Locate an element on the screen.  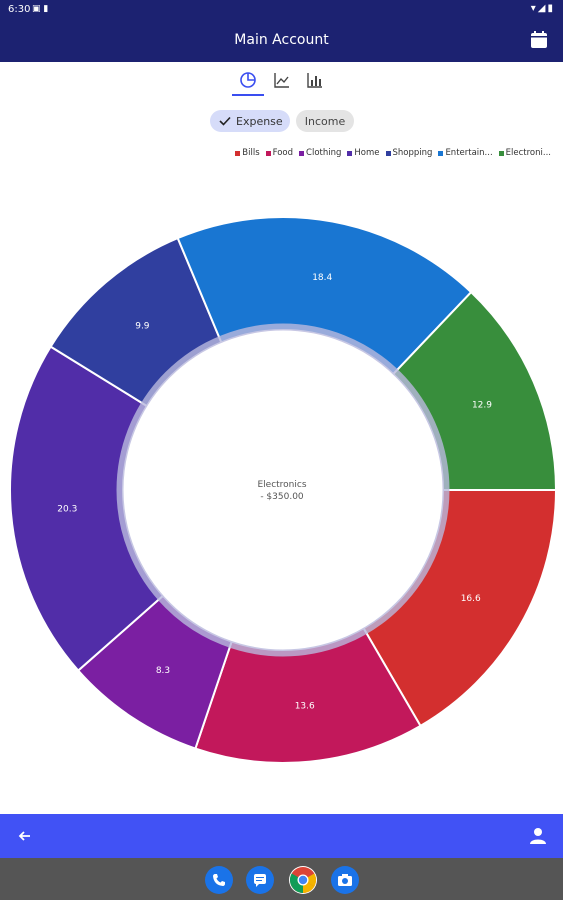
slice-value-label: 20.3 is located at coordinates (67, 509).